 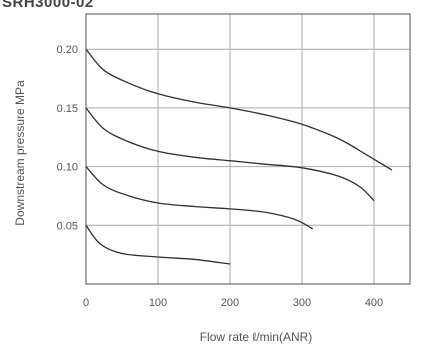 What do you see at coordinates (67, 109) in the screenshot?
I see `y-tick-label: 0.15` at bounding box center [67, 109].